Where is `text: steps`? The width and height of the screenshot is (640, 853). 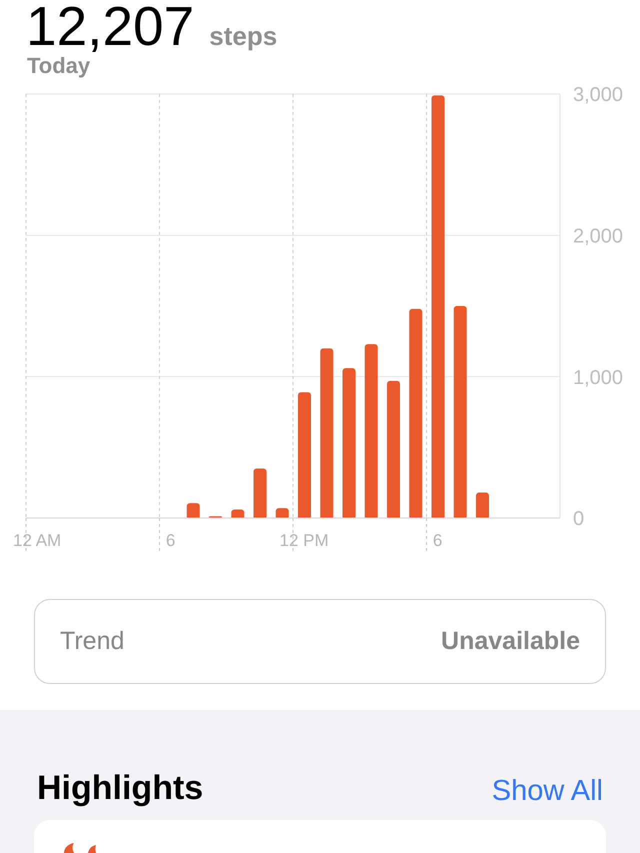 text: steps is located at coordinates (243, 36).